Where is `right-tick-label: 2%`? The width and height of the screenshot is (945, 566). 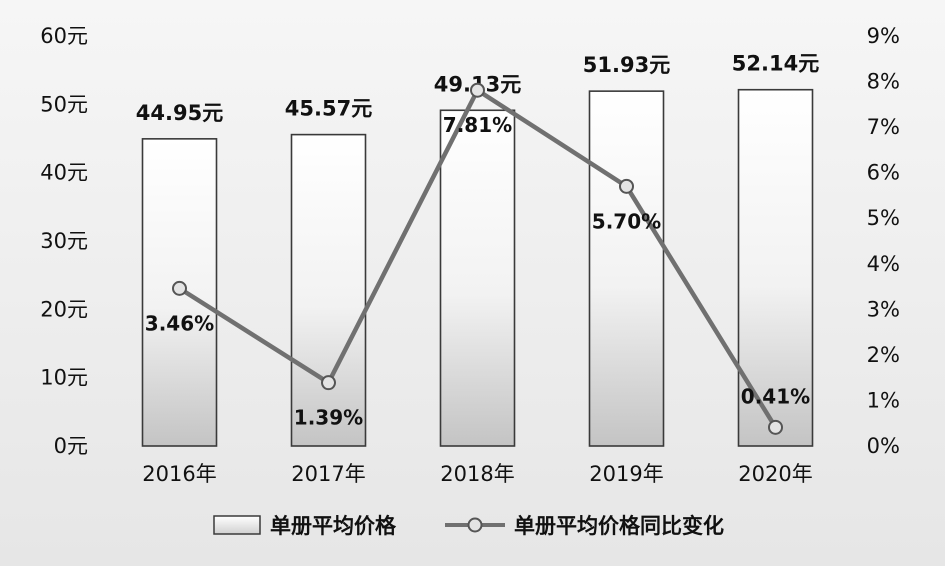 right-tick-label: 2% is located at coordinates (883, 355).